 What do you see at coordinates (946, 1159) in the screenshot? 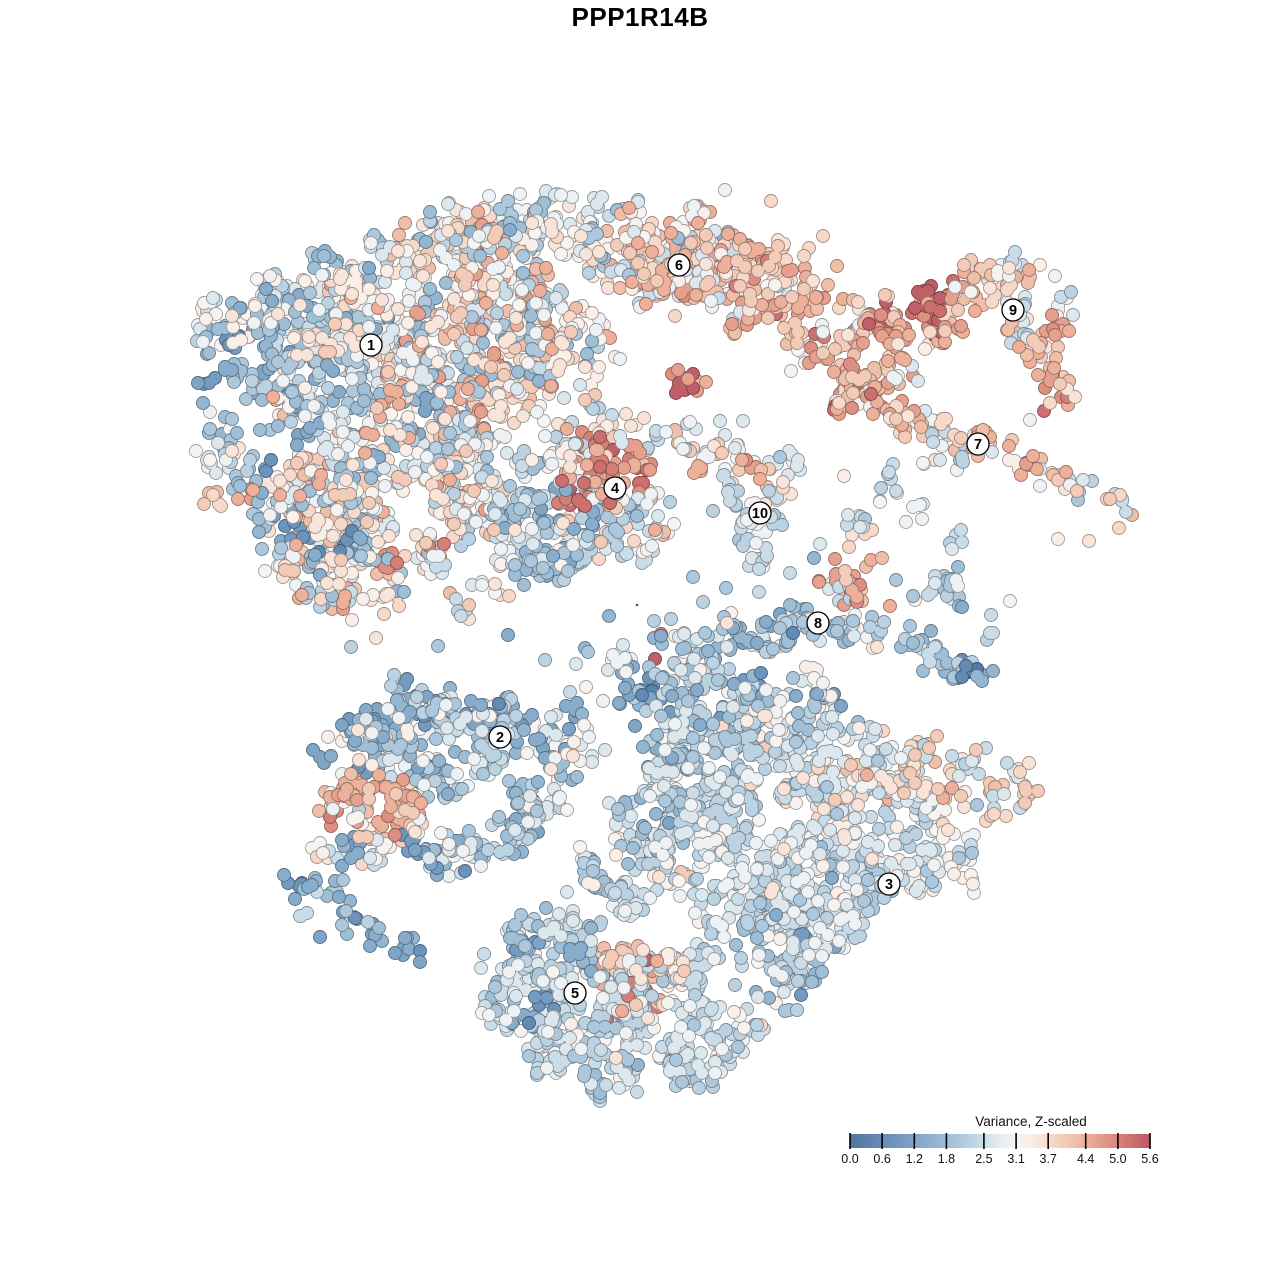
I see `svg-text: 1.8` at bounding box center [946, 1159].